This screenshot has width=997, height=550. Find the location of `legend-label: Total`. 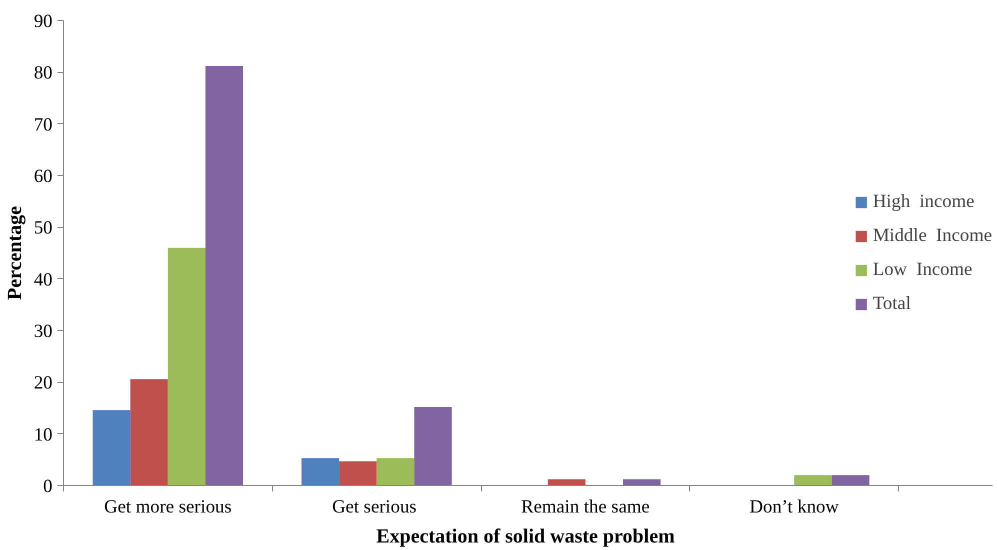

legend-label: Total is located at coordinates (891, 303).